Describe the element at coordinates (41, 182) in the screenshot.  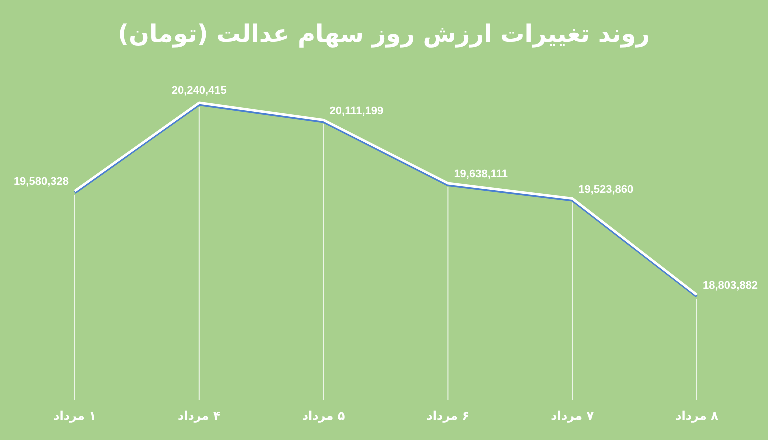
I see `data-label: 19,580,328` at that location.